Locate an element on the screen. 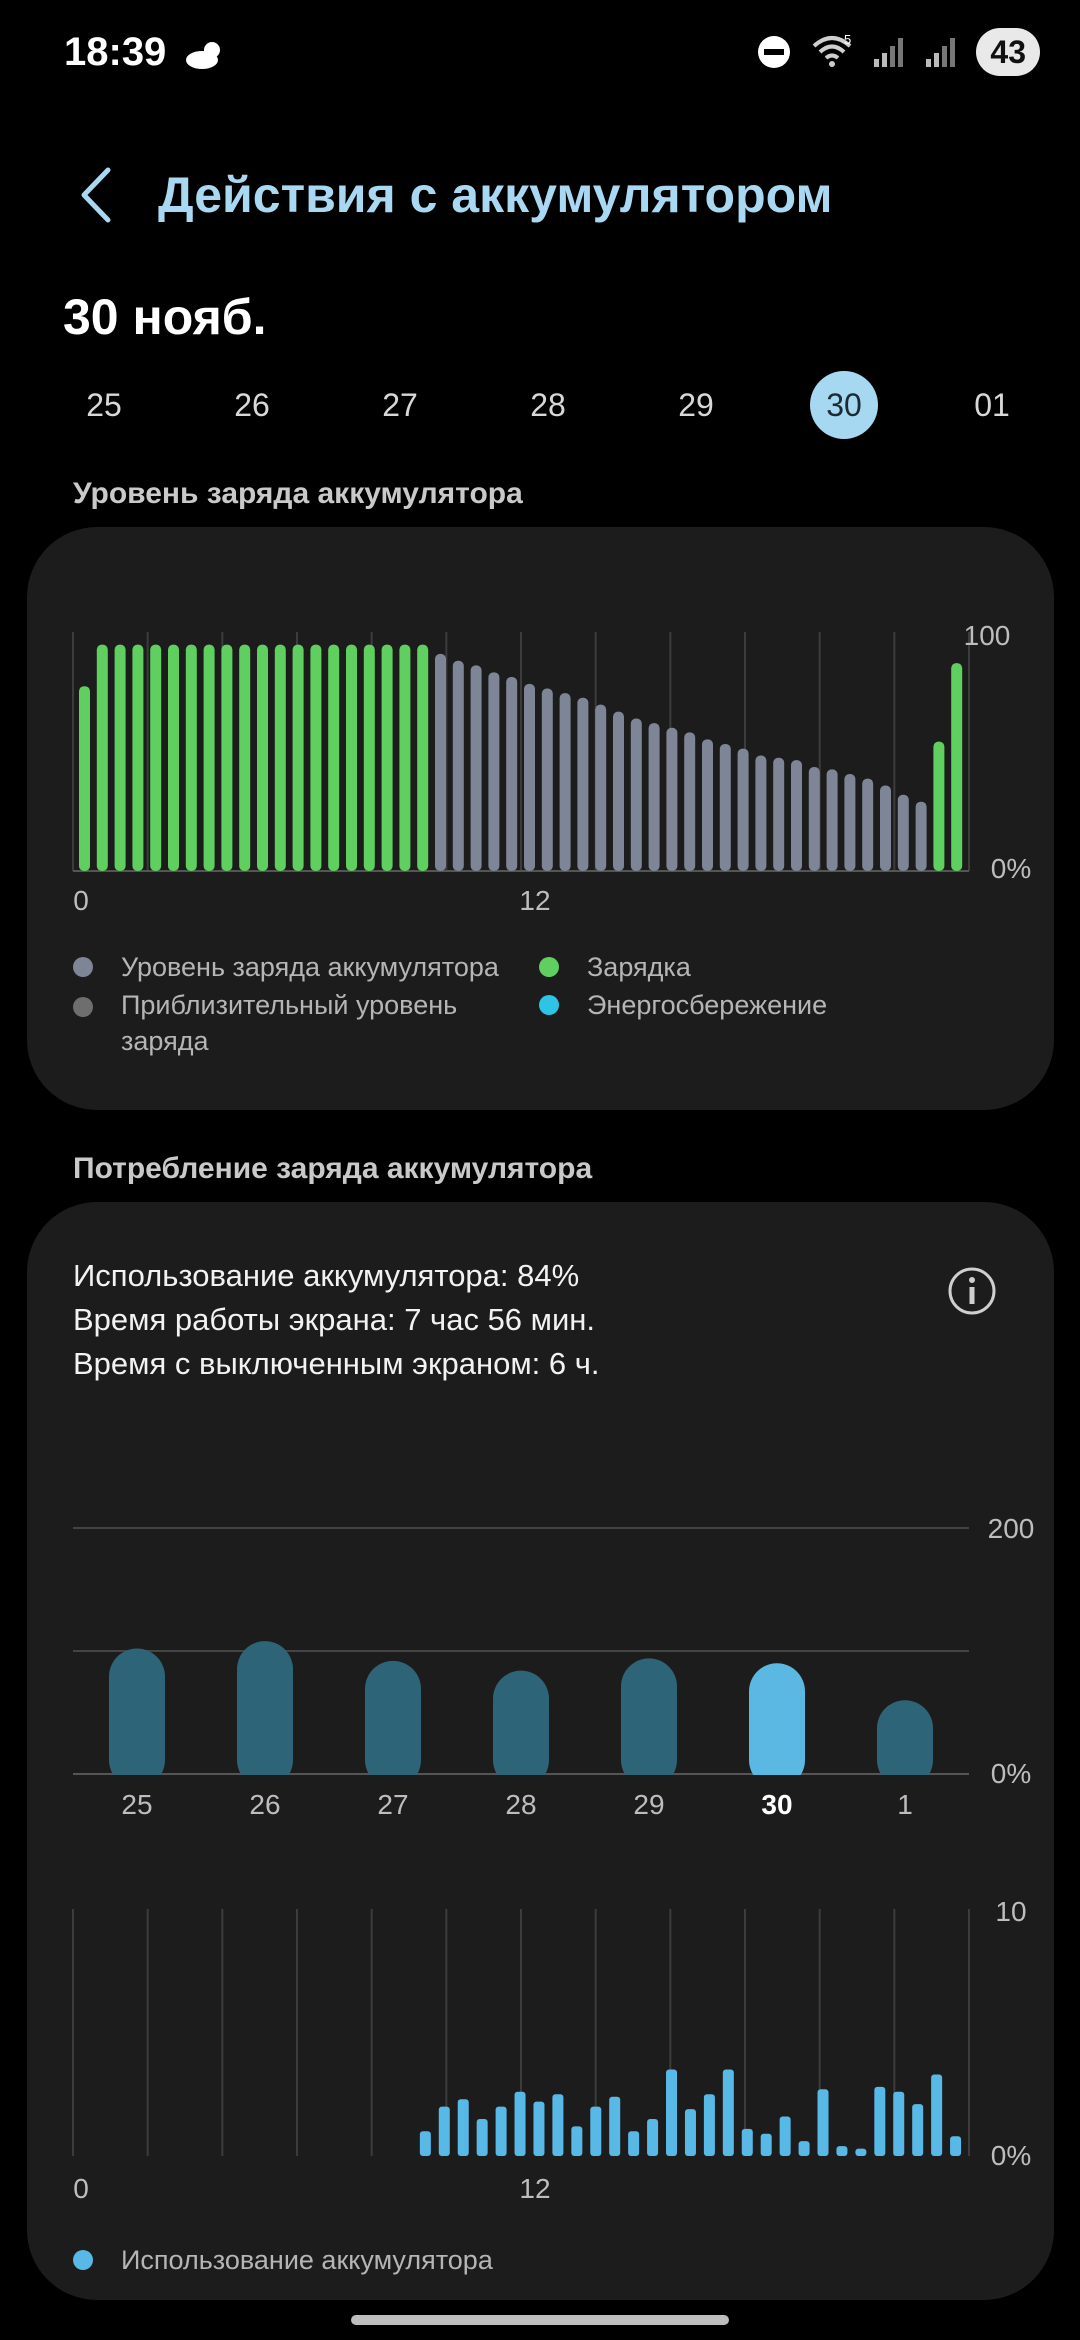 Image resolution: width=1080 pixels, height=2340 pixels. hourly-y-top: 10 is located at coordinates (1010, 1911).